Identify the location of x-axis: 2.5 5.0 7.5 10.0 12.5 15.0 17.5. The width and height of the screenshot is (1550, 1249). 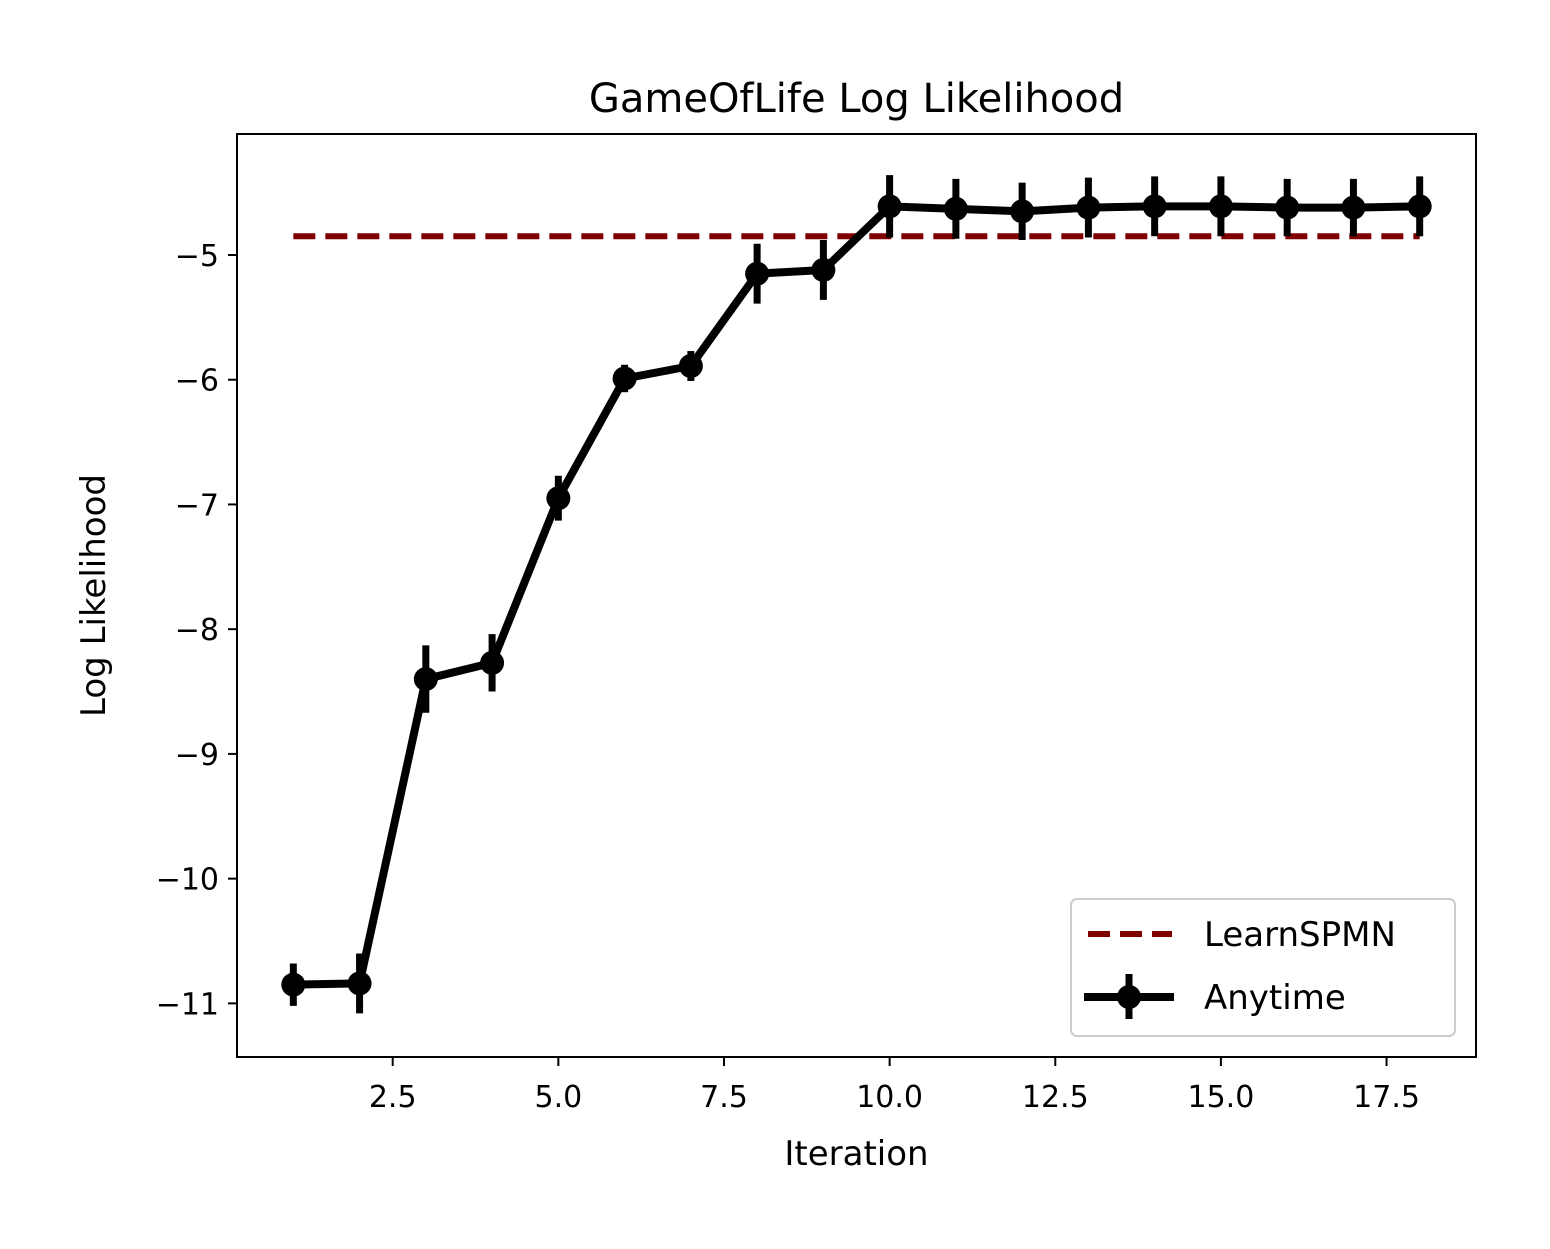
(894, 1086).